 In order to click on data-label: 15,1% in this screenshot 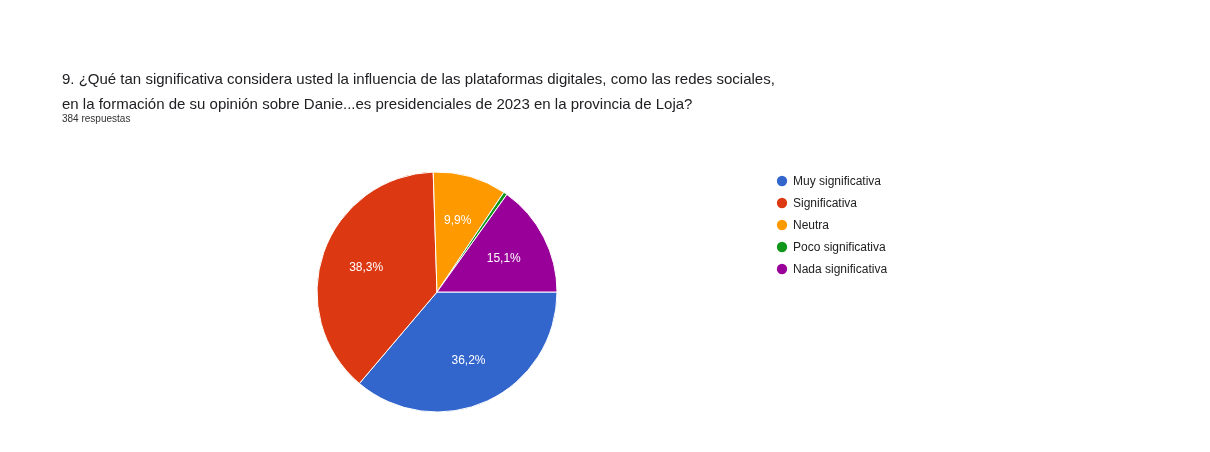, I will do `click(504, 257)`.